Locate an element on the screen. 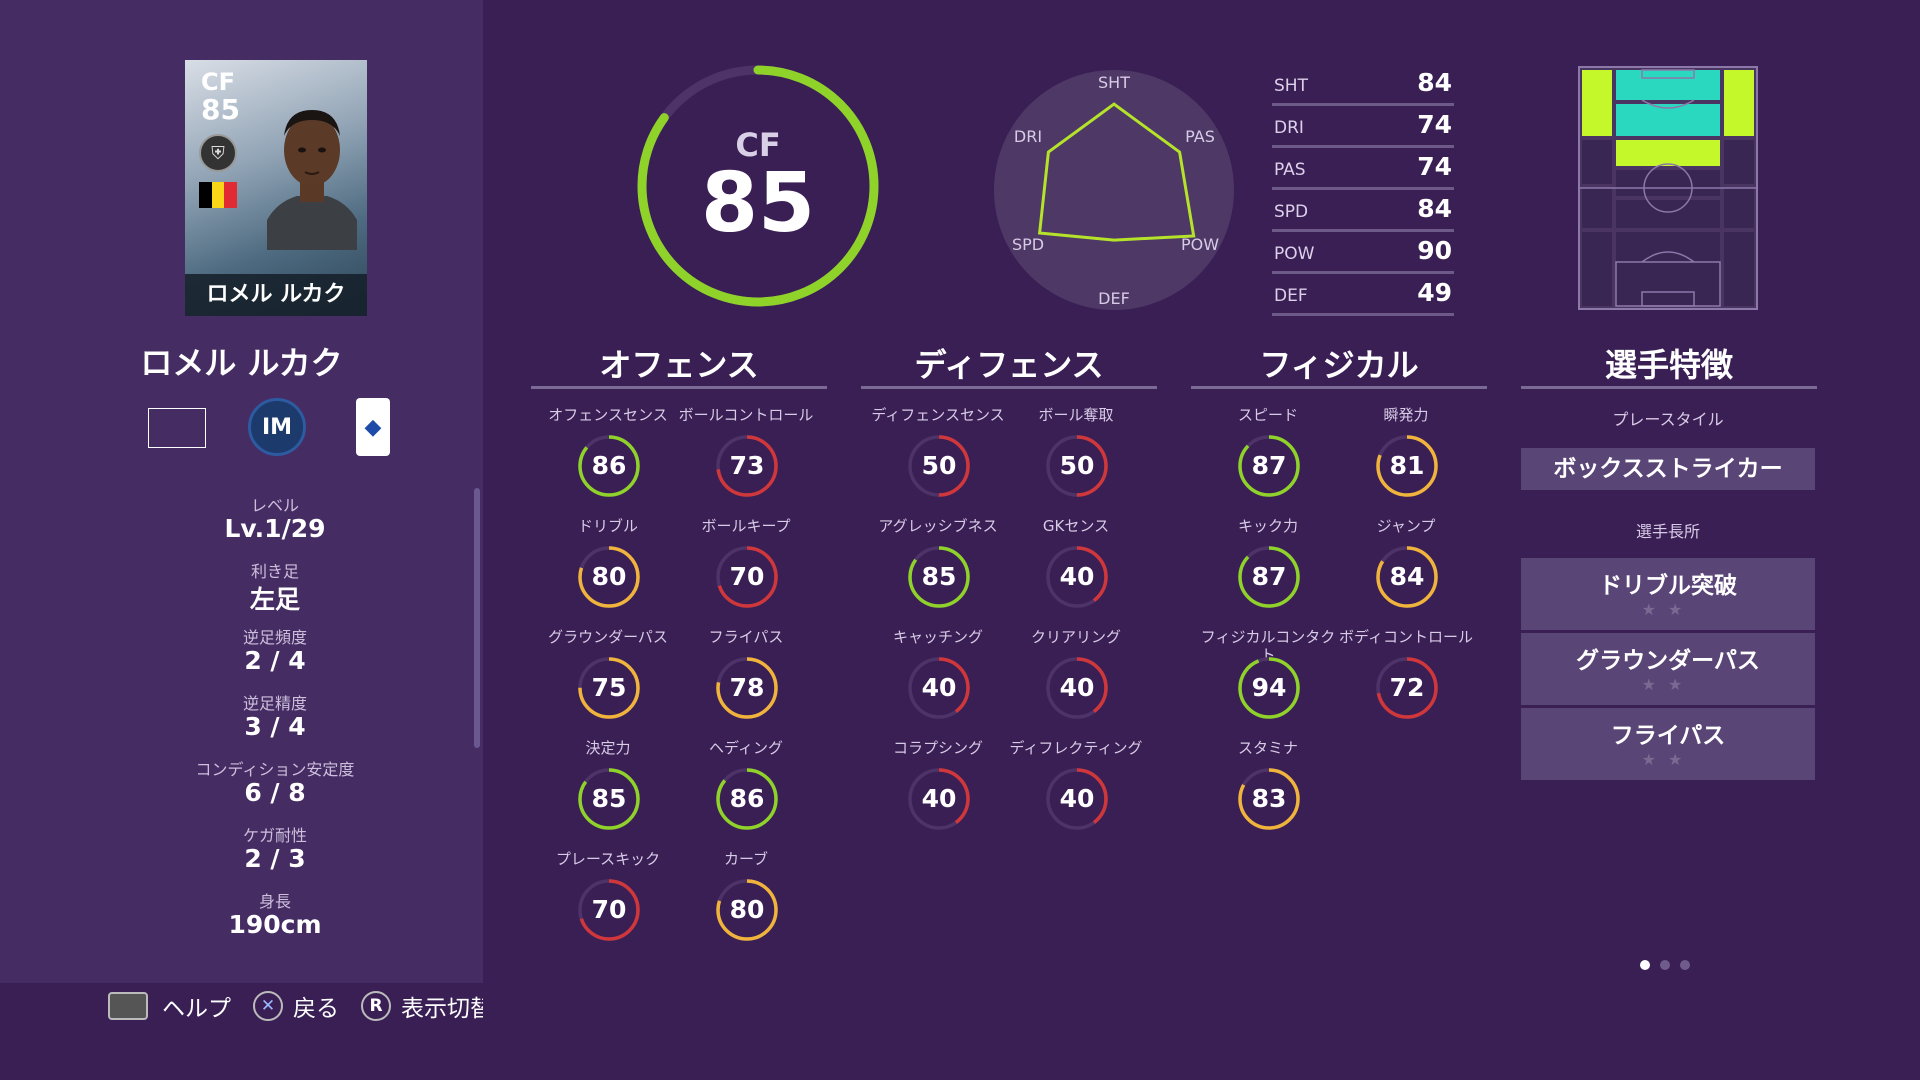  stat-label: スタミナ is located at coordinates (1267, 748).